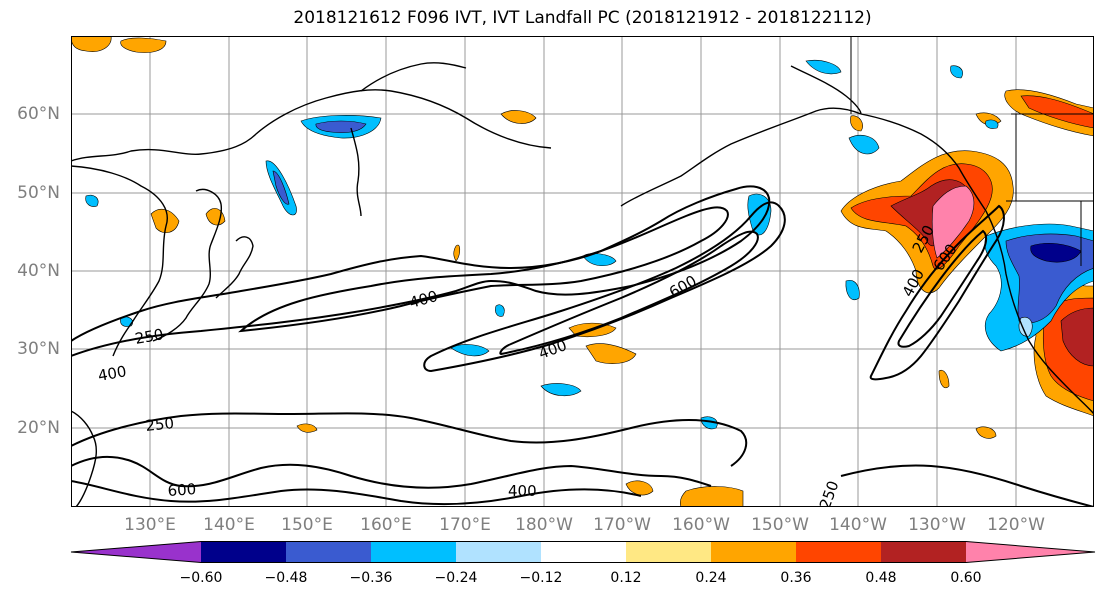  Describe the element at coordinates (881, 578) in the screenshot. I see `colorbar-tick-label: 0.48` at that location.